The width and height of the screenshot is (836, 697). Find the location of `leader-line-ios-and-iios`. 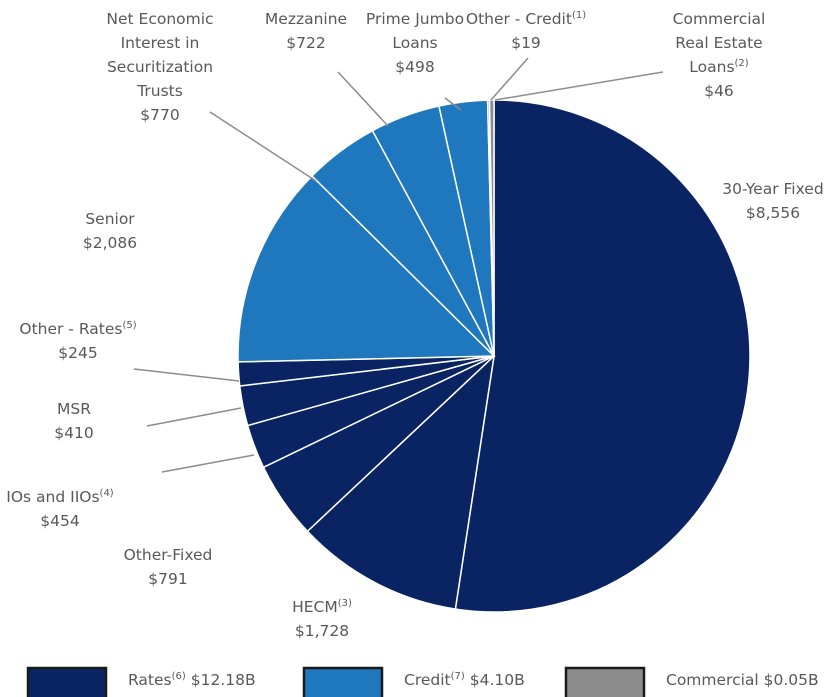

leader-line-ios-and-iios is located at coordinates (208, 463).